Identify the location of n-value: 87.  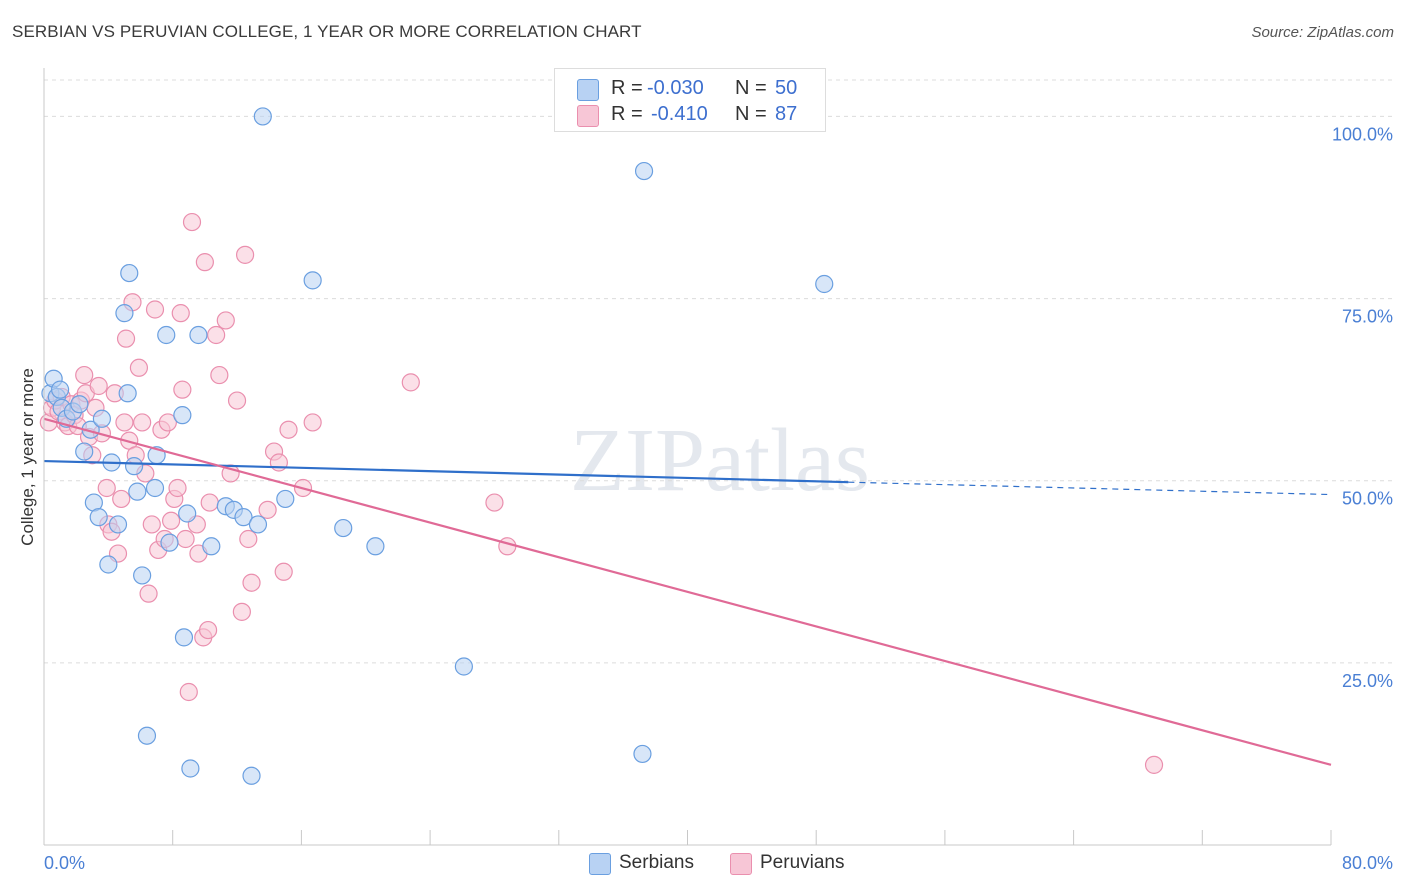
(786, 114).